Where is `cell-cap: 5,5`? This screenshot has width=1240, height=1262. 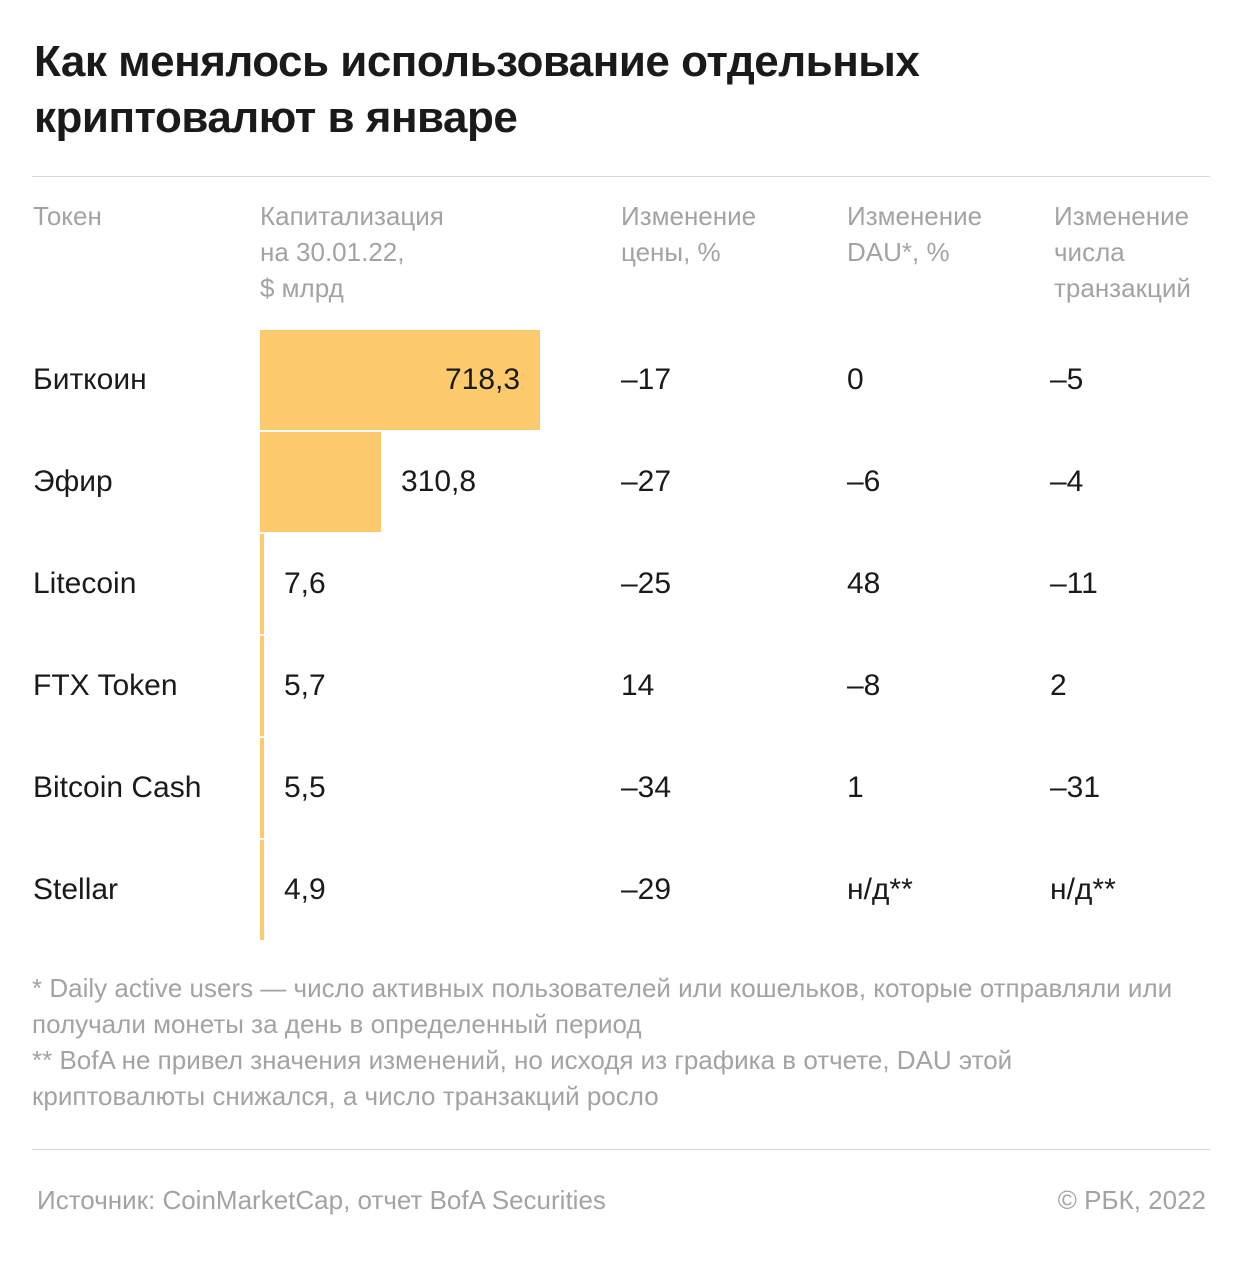 cell-cap: 5,5 is located at coordinates (305, 787).